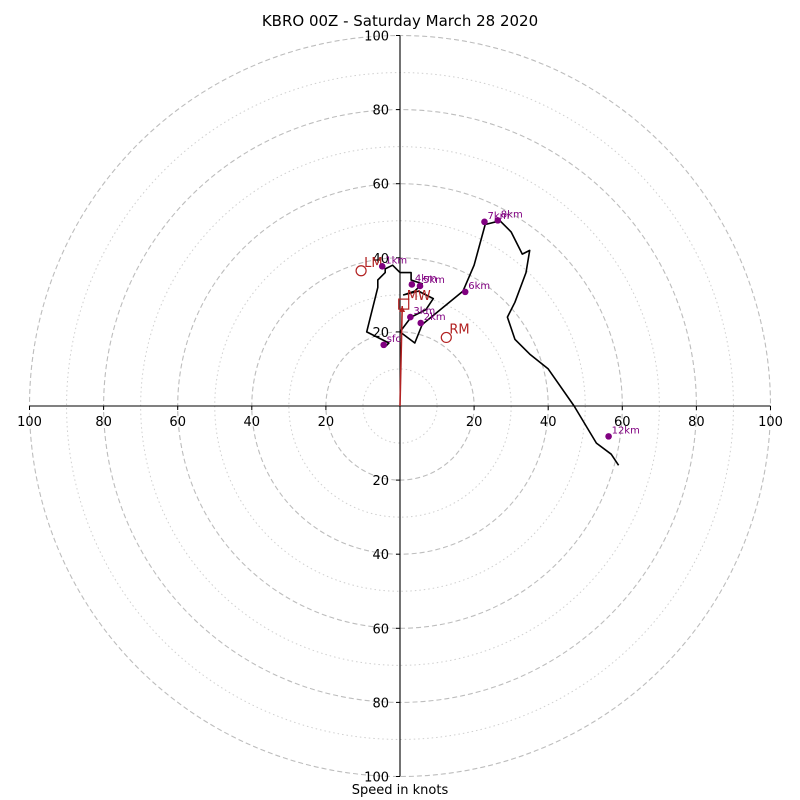 The image size is (800, 800). What do you see at coordinates (394, 339) in the screenshot?
I see `height-label-sfc: sfc` at bounding box center [394, 339].